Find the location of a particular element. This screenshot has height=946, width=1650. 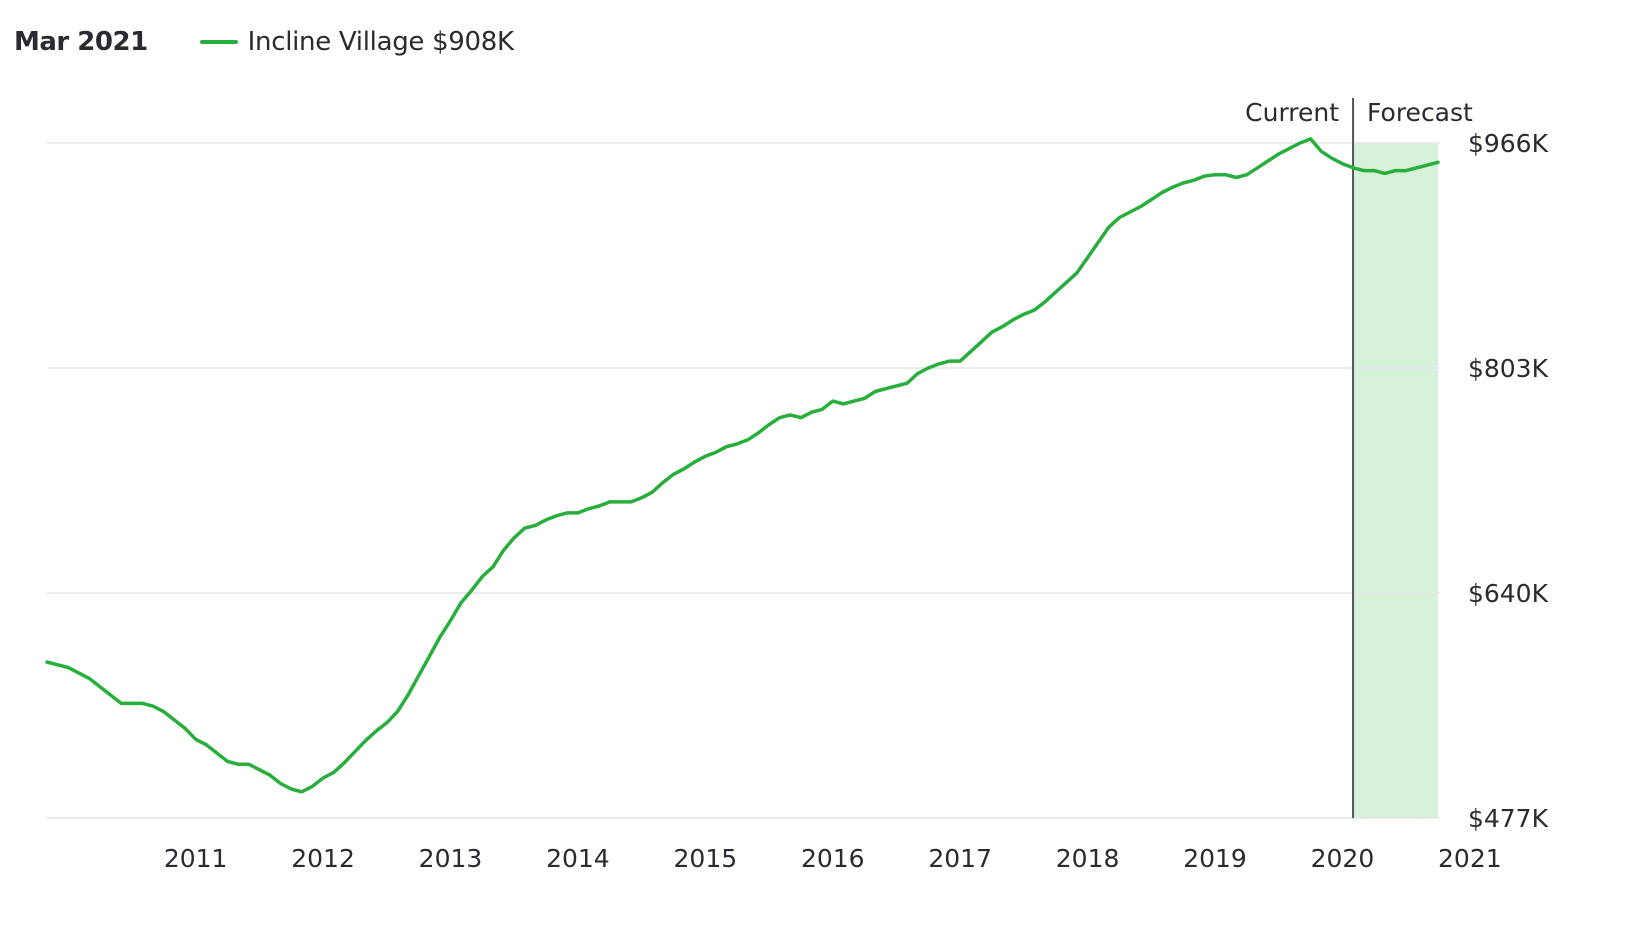

legend-label: Incline Village $908K is located at coordinates (380, 42).